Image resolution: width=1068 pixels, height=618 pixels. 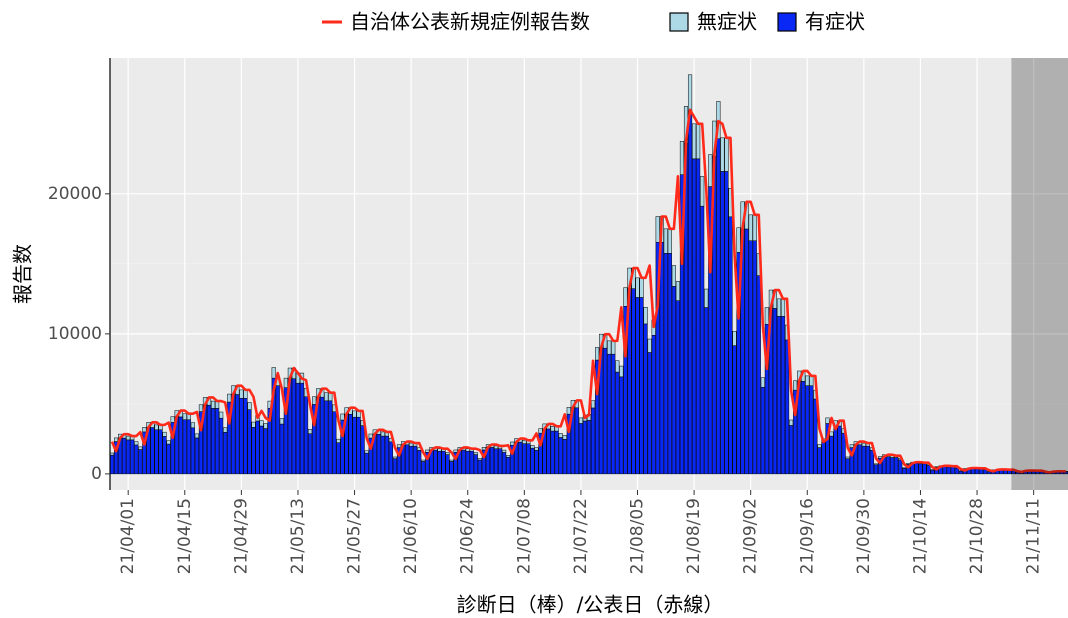 What do you see at coordinates (727, 22) in the screenshot?
I see `legend-label: 無症状` at bounding box center [727, 22].